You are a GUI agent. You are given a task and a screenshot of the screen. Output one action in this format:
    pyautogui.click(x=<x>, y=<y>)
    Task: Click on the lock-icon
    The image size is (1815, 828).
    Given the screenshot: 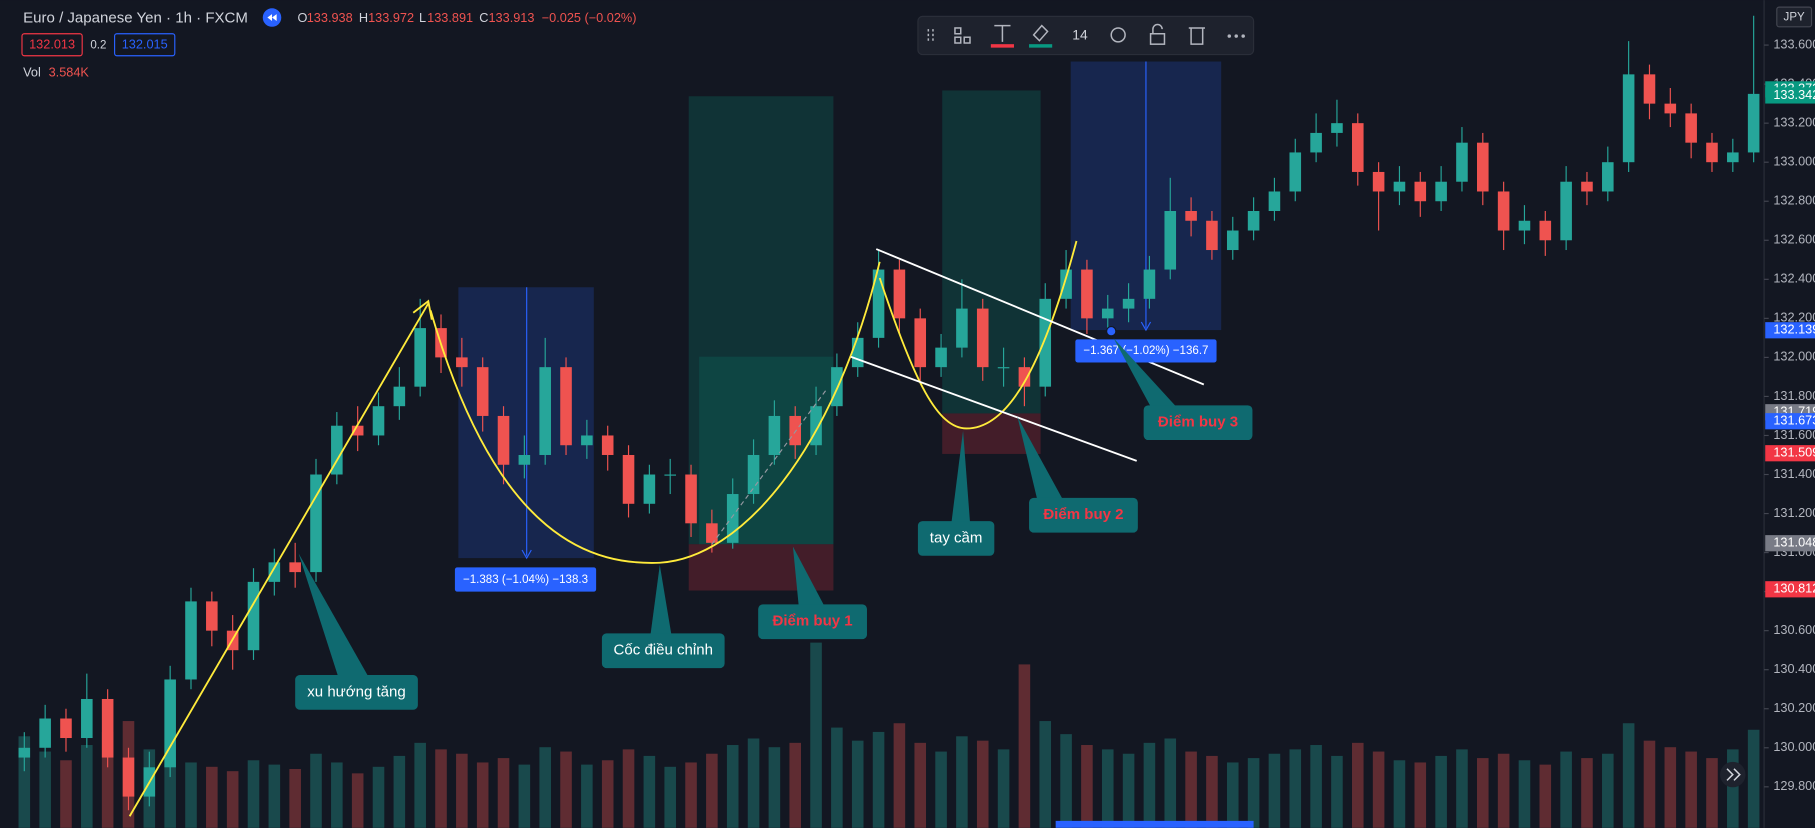 What is the action you would take?
    pyautogui.click(x=1157, y=39)
    